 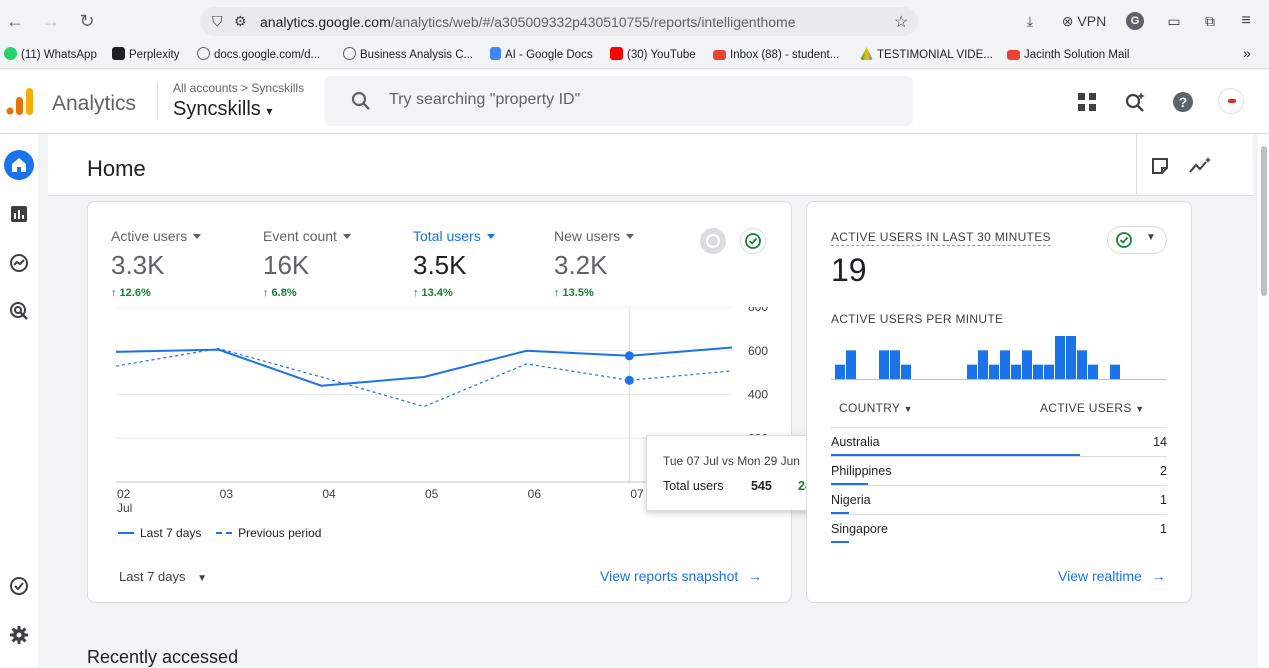 I want to click on bookmark-ai-docs: AI - Google Docs, so click(x=541, y=55).